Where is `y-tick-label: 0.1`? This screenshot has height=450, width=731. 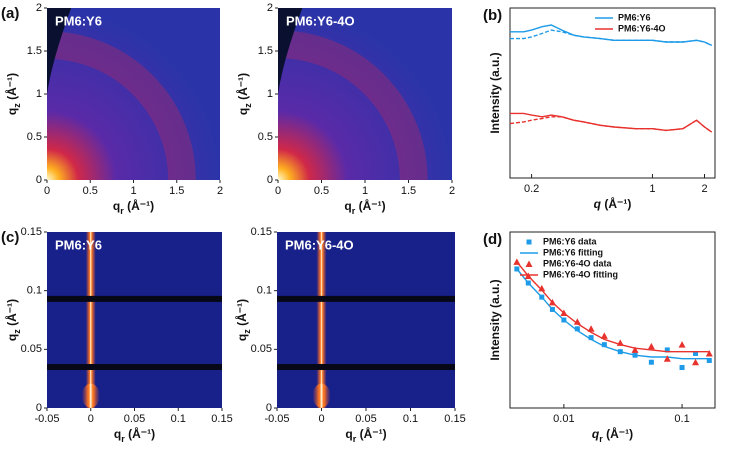 y-tick-label: 0.1 is located at coordinates (34, 291).